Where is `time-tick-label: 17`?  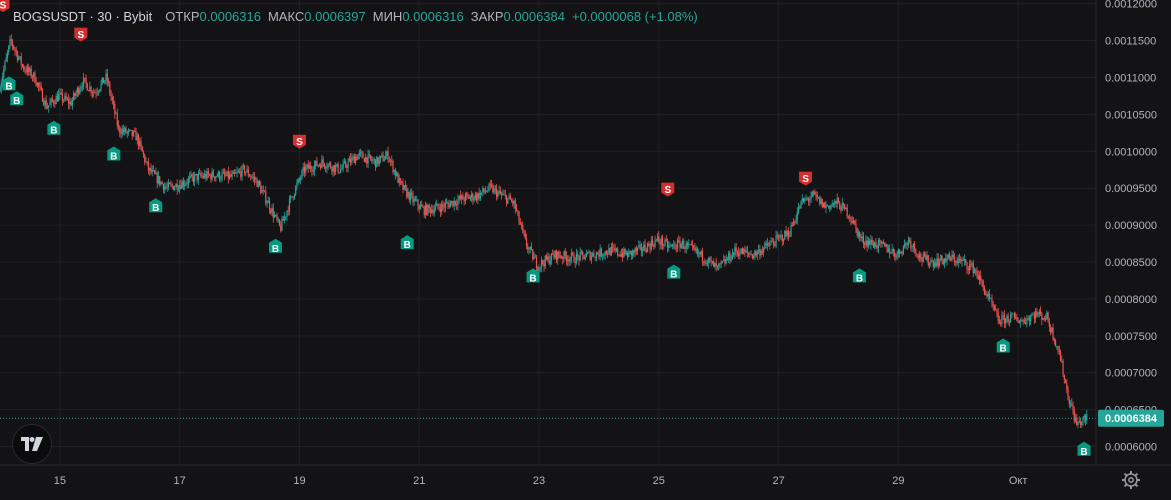 time-tick-label: 17 is located at coordinates (180, 481).